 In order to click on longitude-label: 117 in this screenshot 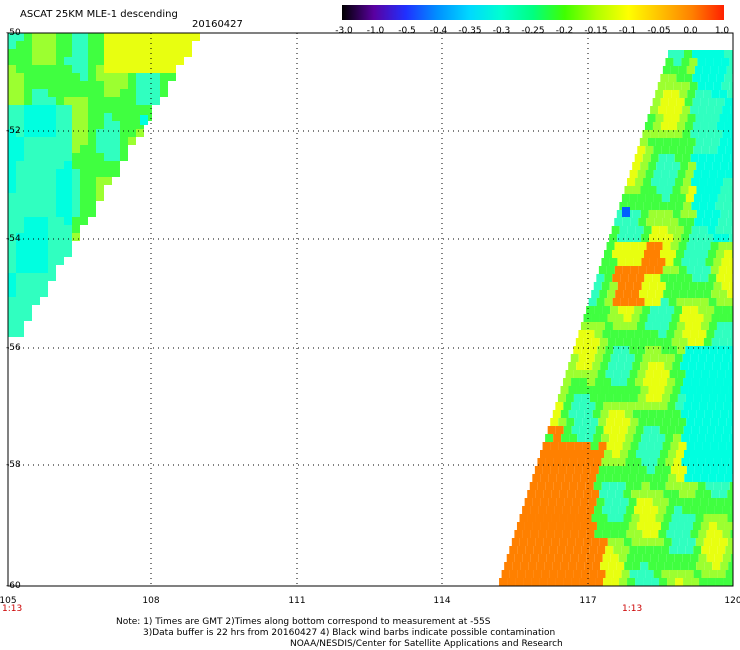, I will do `click(588, 601)`.